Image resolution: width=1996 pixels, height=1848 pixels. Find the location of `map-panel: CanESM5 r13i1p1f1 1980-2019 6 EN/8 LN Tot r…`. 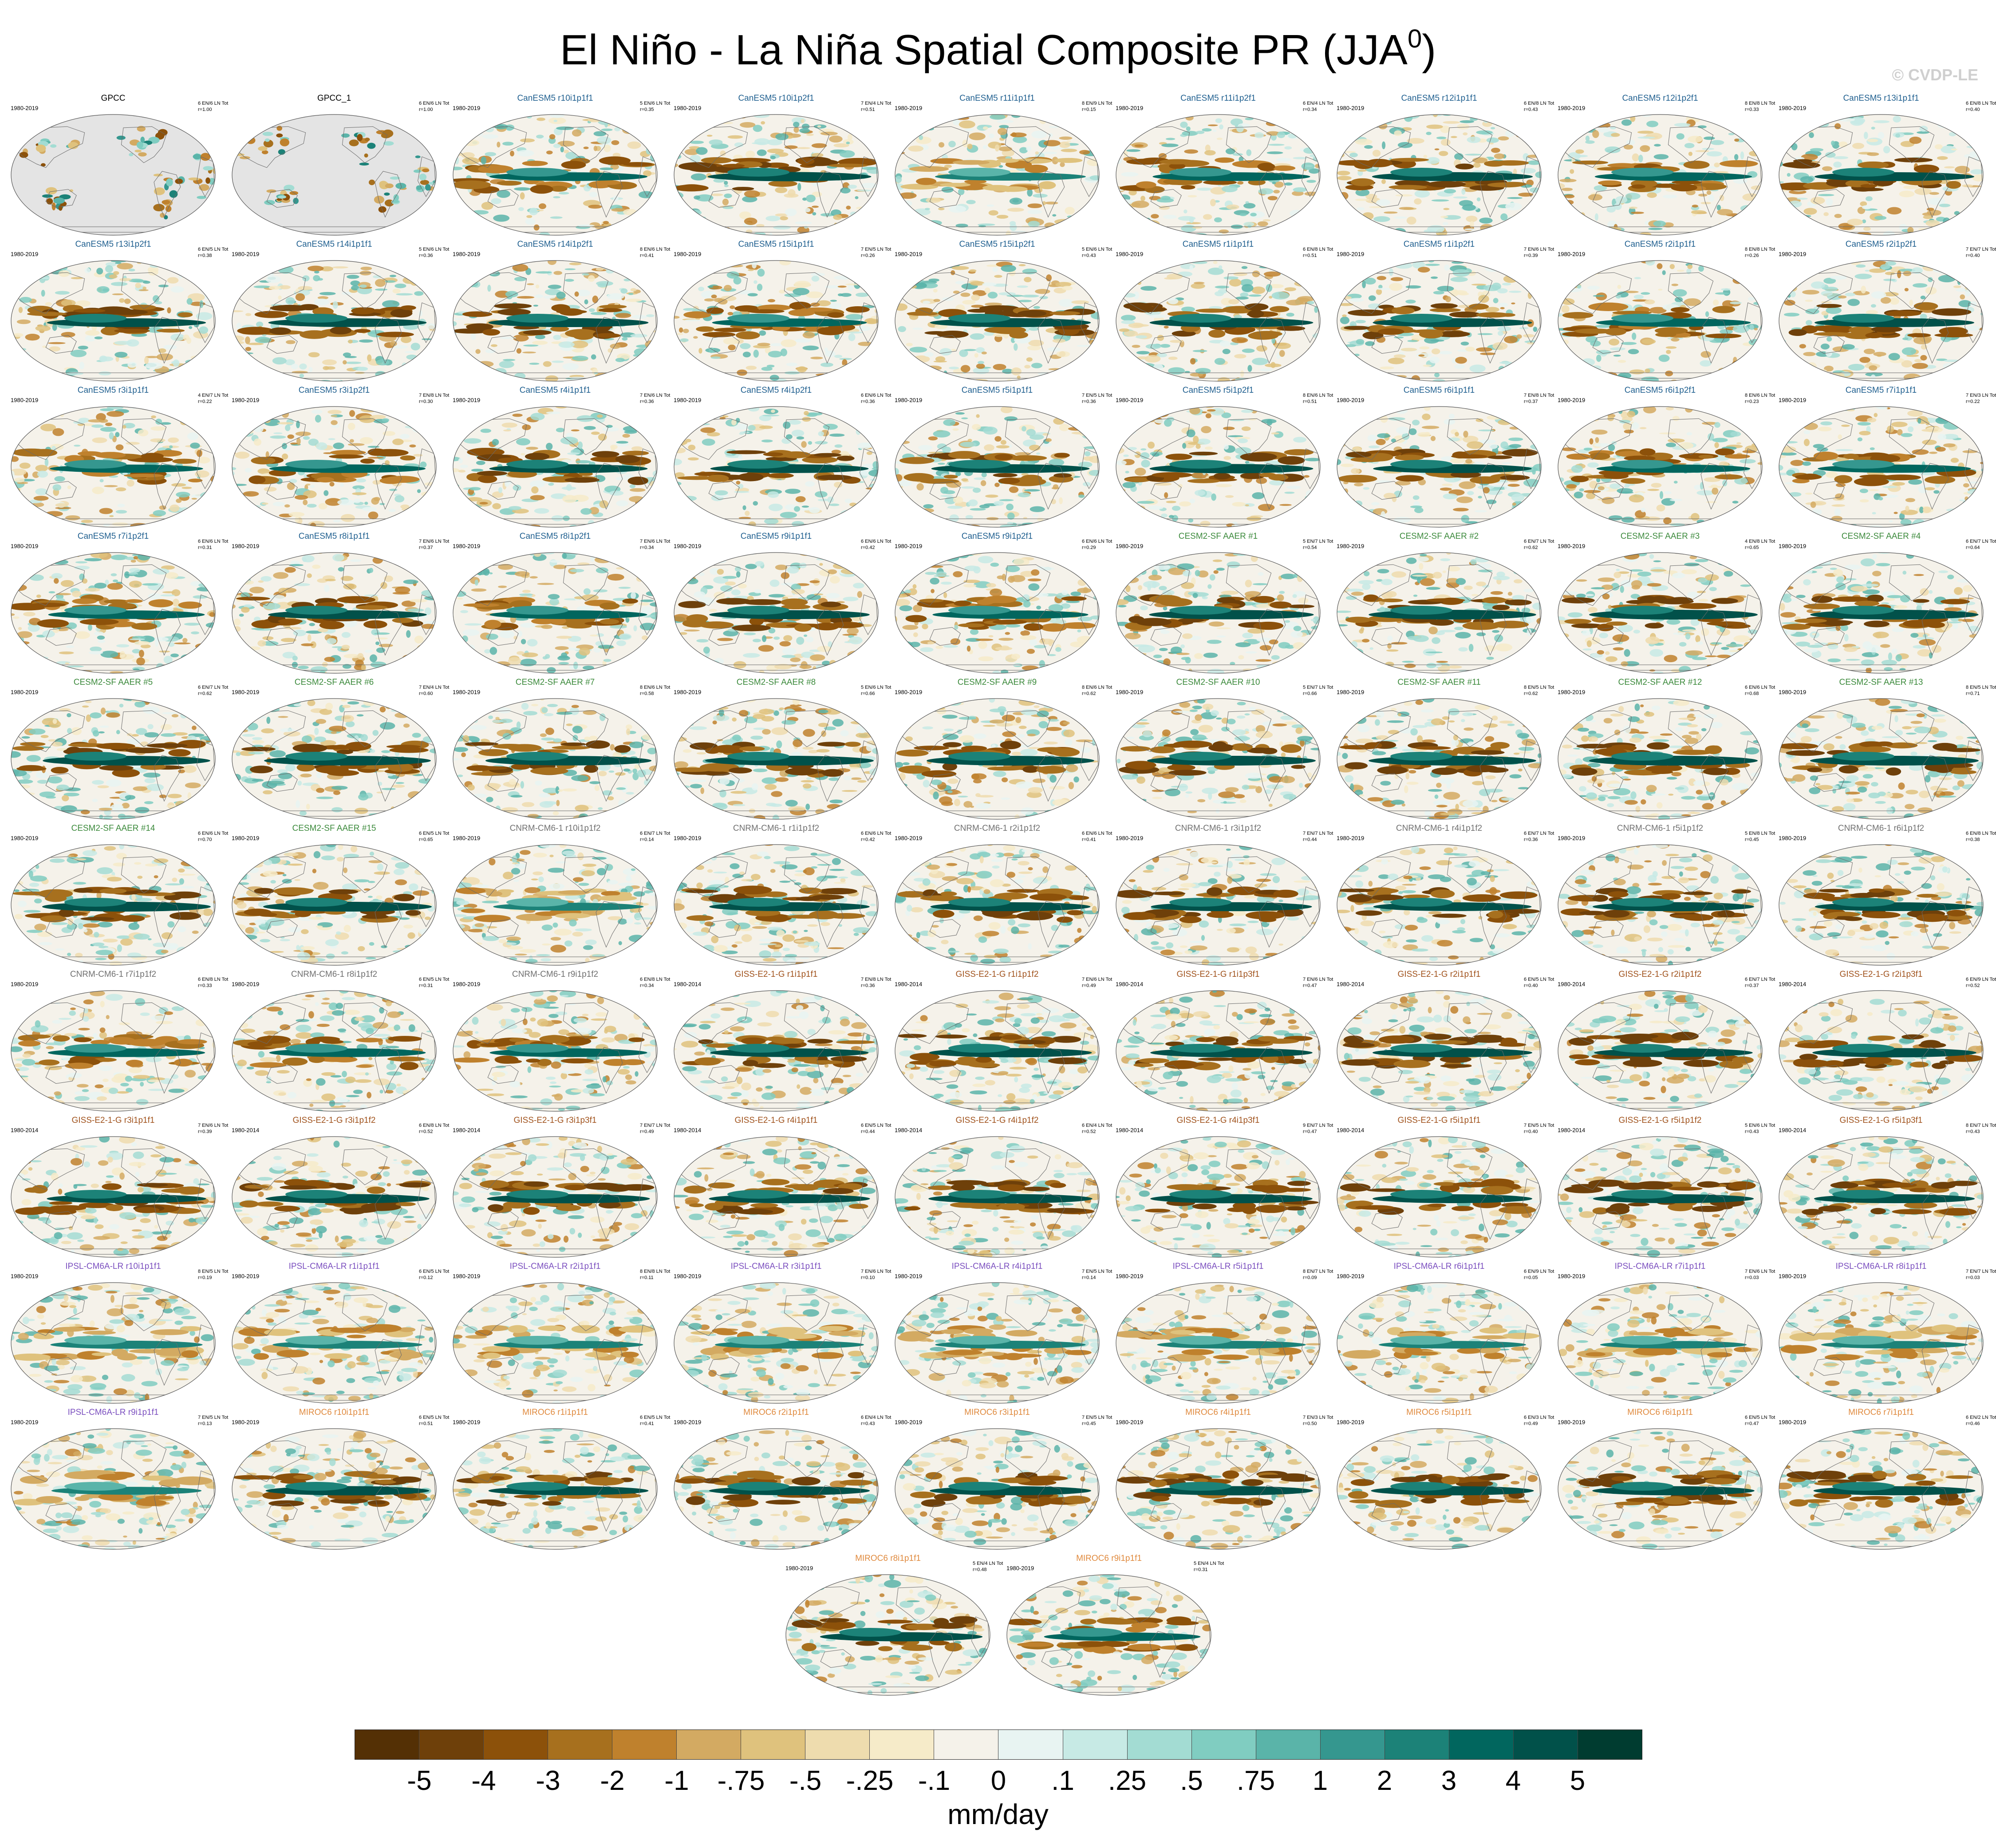

map-panel: CanESM5 r13i1p1f1 1980-2019 6 EN/8 LN Tot r… is located at coordinates (1883, 166).